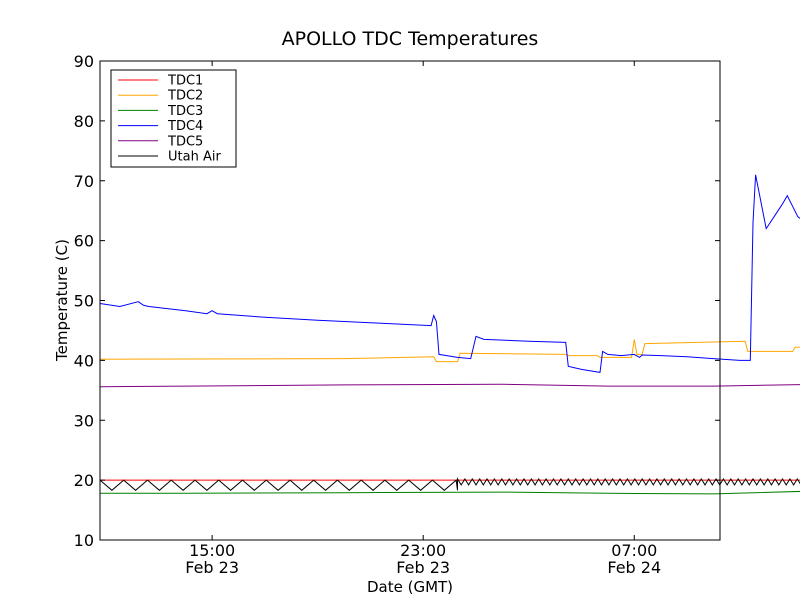  What do you see at coordinates (84, 420) in the screenshot?
I see `y-tick-label: 30` at bounding box center [84, 420].